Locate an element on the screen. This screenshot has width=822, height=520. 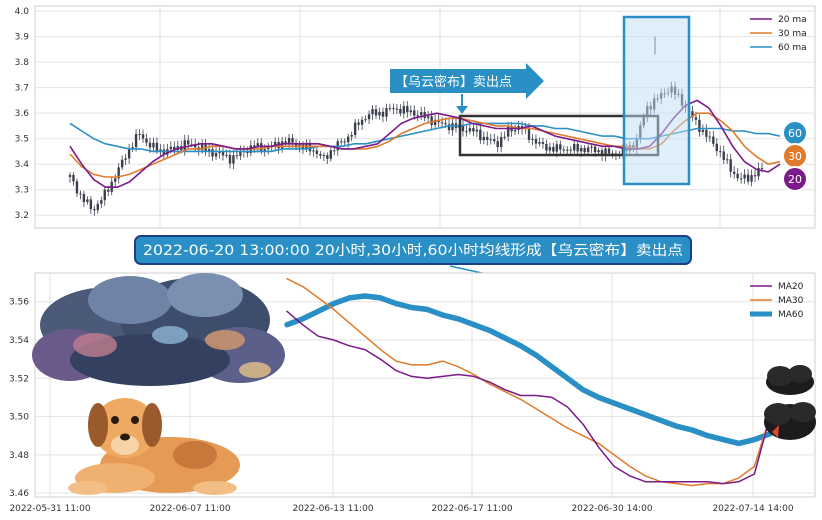
bottom-y-tick-label: 3.46 is located at coordinates (19, 494).